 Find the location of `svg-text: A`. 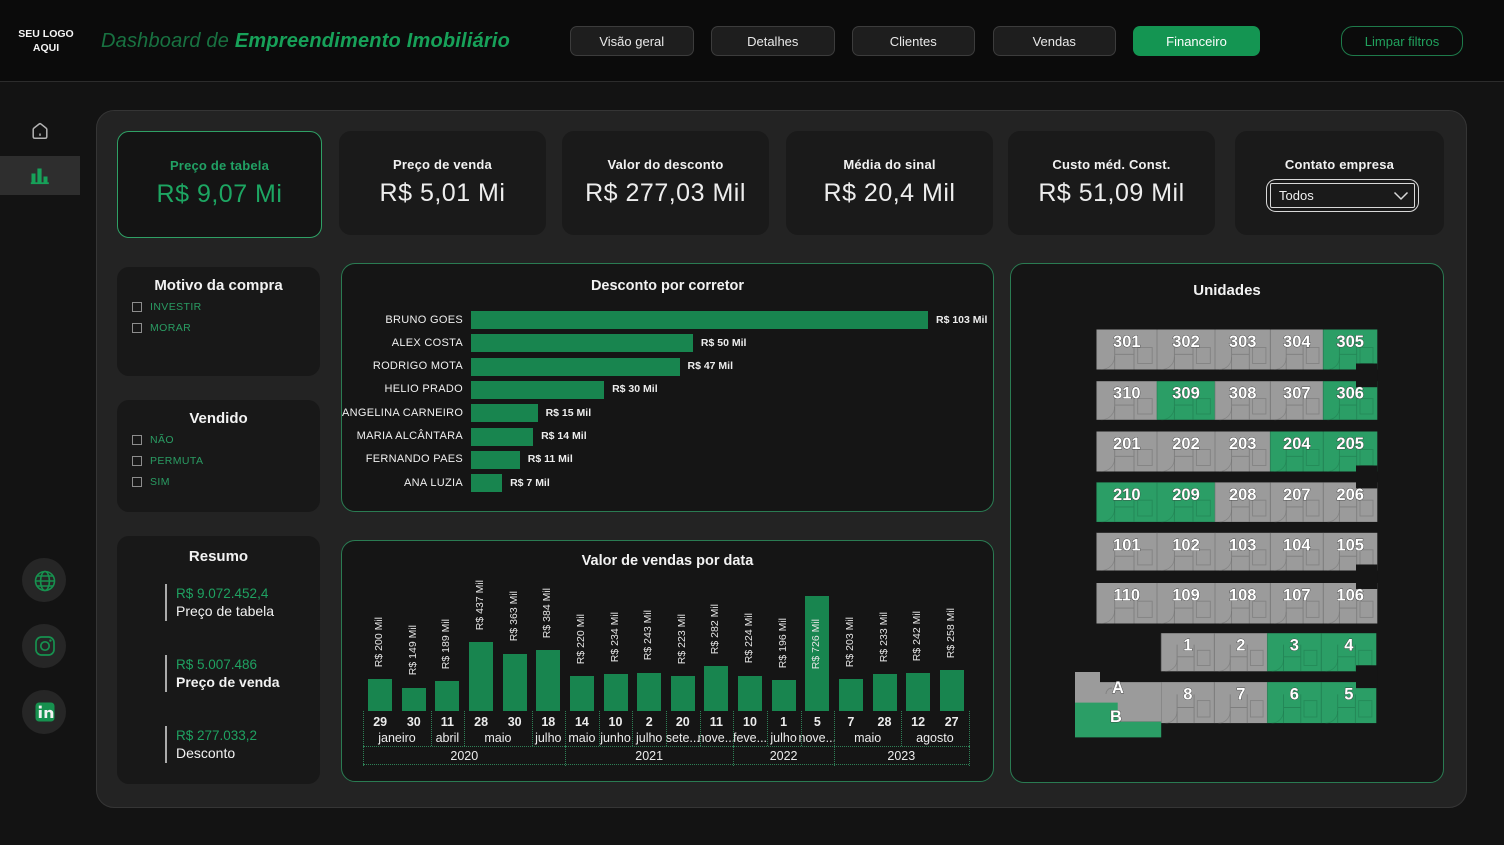

svg-text: A is located at coordinates (1118, 688).